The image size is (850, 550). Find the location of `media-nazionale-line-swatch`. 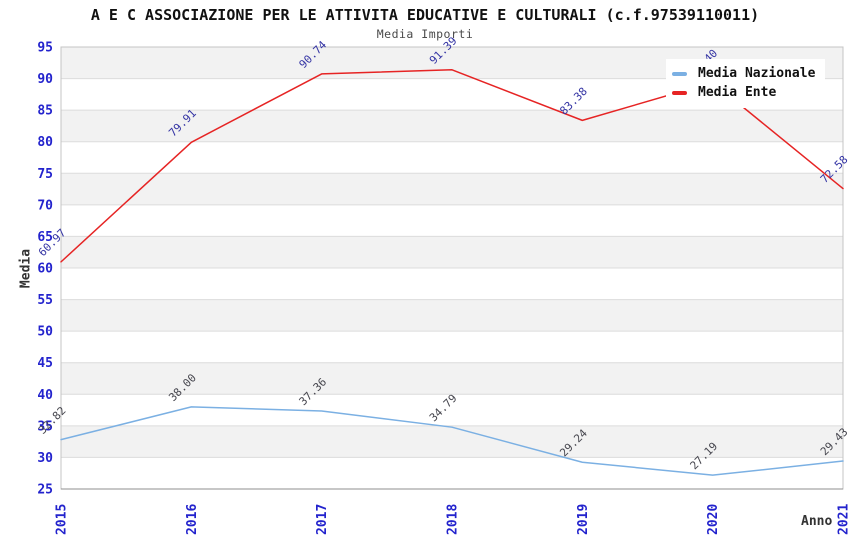

media-nazionale-line-swatch is located at coordinates (679, 73).